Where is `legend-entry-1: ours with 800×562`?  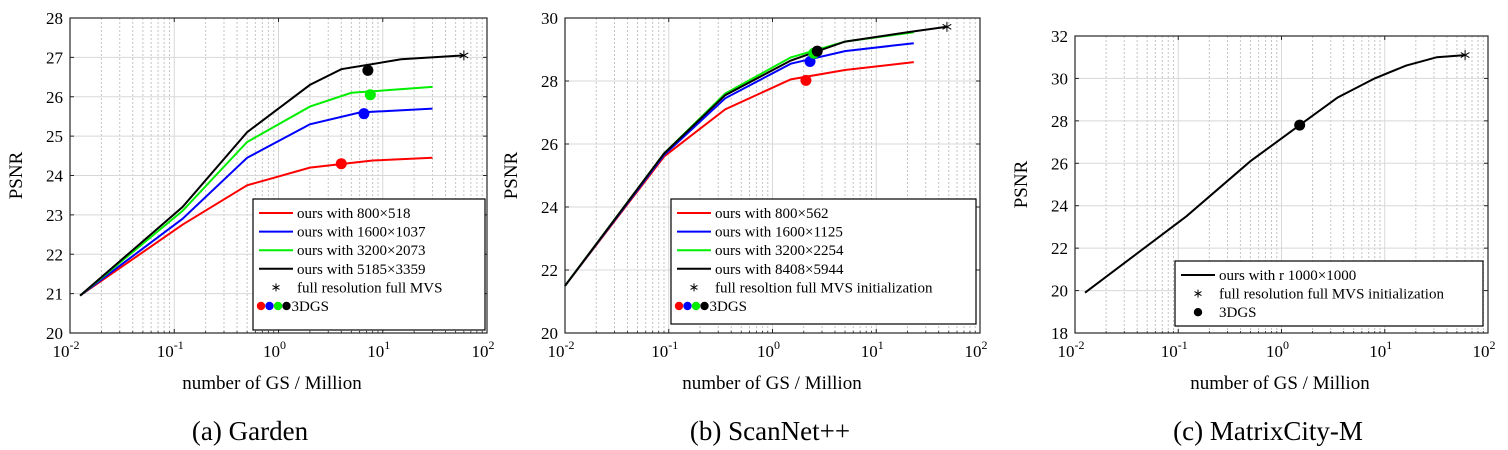
legend-entry-1: ours with 800×562 is located at coordinates (771, 214).